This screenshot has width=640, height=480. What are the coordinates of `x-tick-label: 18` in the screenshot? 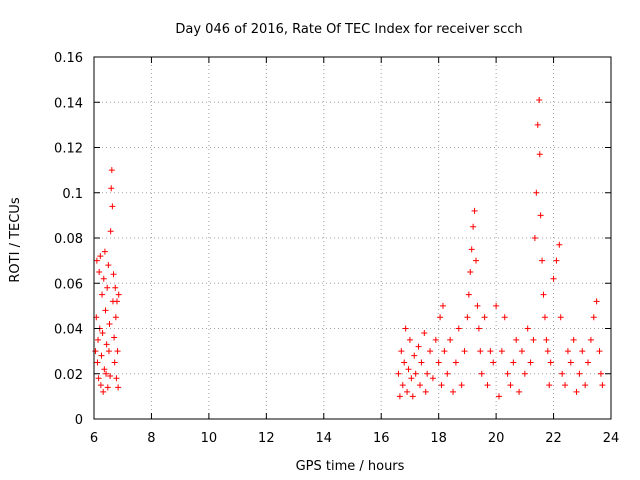 It's located at (438, 438).